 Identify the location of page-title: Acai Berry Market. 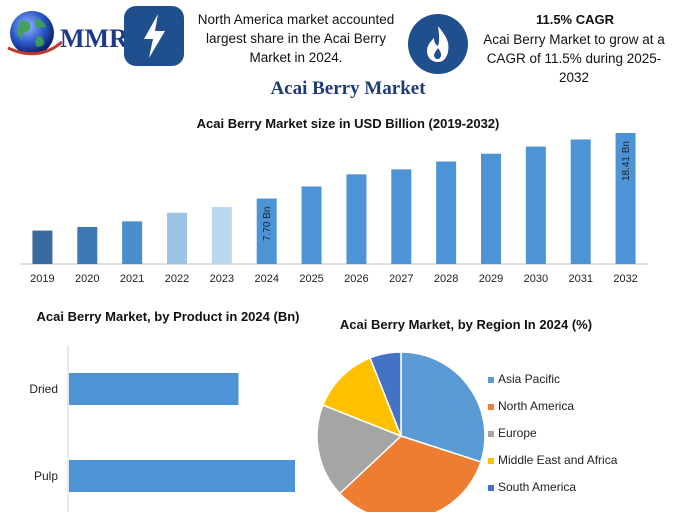
(348, 88).